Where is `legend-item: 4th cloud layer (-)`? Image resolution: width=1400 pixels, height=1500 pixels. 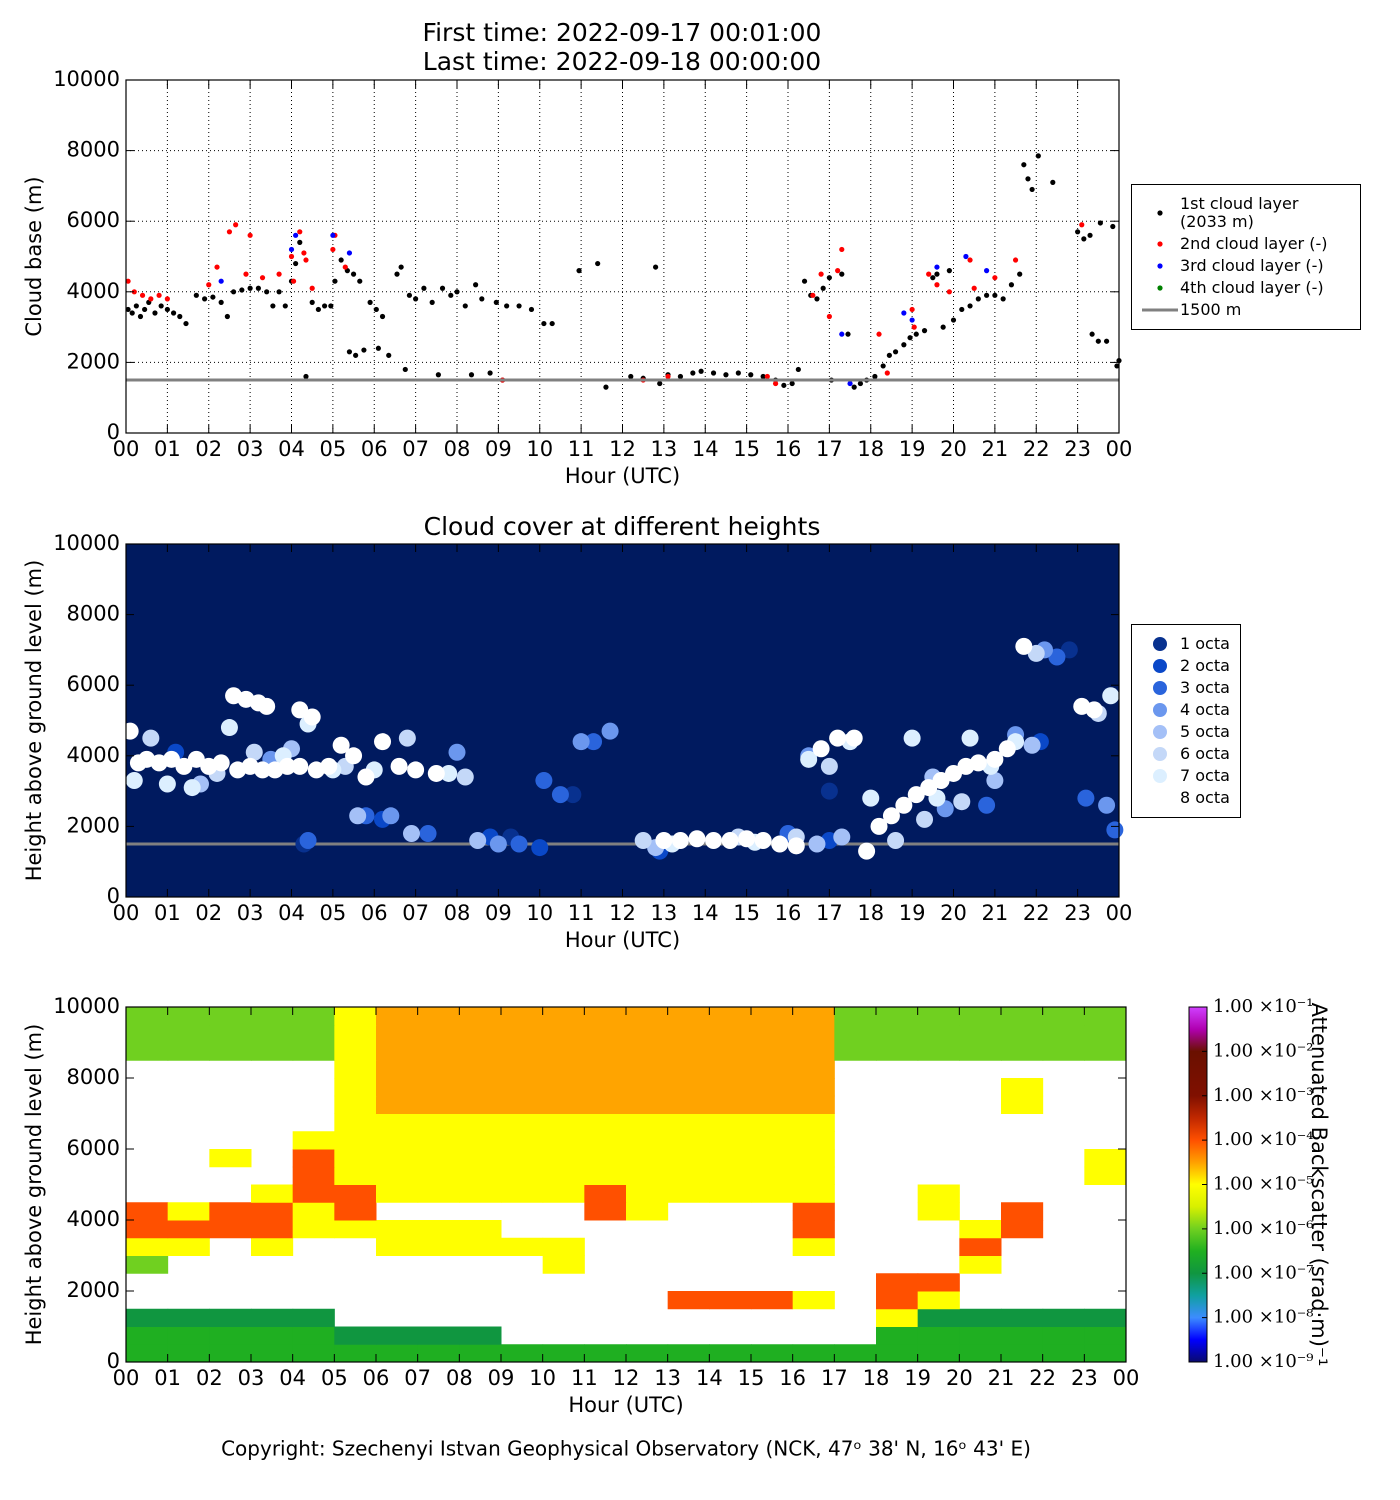
legend-item: 4th cloud layer (-) is located at coordinates (1243, 287).